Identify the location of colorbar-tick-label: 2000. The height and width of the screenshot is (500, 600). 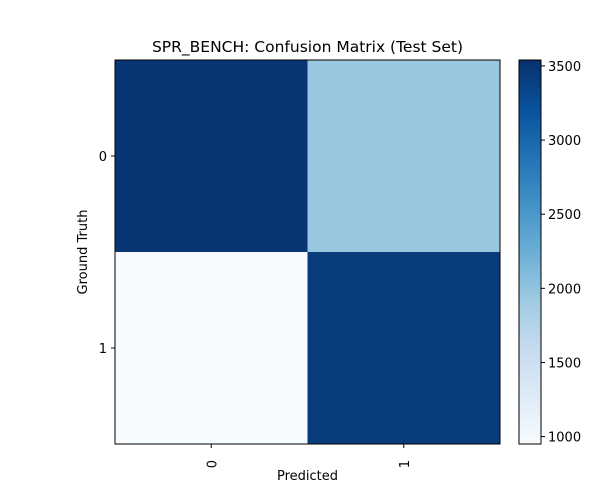
(564, 289).